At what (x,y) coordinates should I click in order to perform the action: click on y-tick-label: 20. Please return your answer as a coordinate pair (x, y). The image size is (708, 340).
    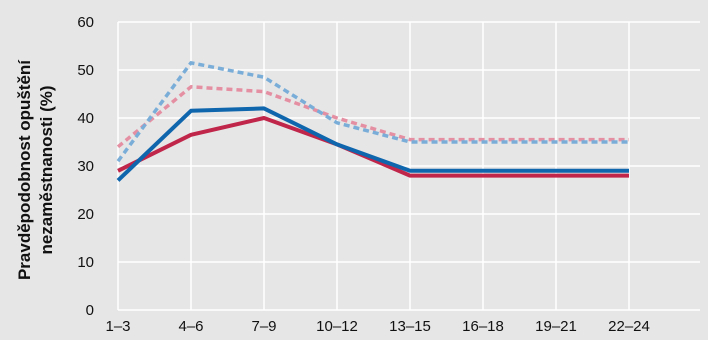
    Looking at the image, I should click on (85, 214).